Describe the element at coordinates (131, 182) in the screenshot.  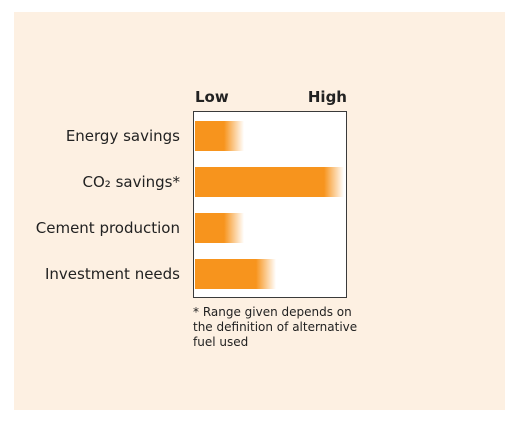
I see `category-label: CO₂ savings*` at that location.